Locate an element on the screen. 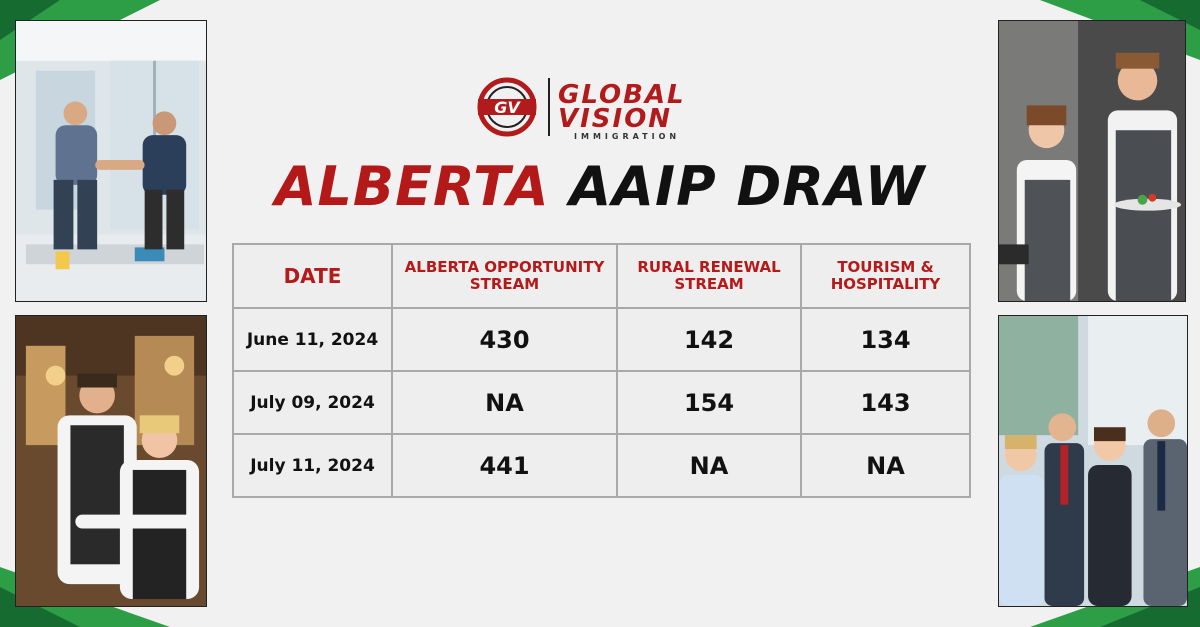 This screenshot has width=1200, height=627. row-date: June 11, 2024 is located at coordinates (312, 339).